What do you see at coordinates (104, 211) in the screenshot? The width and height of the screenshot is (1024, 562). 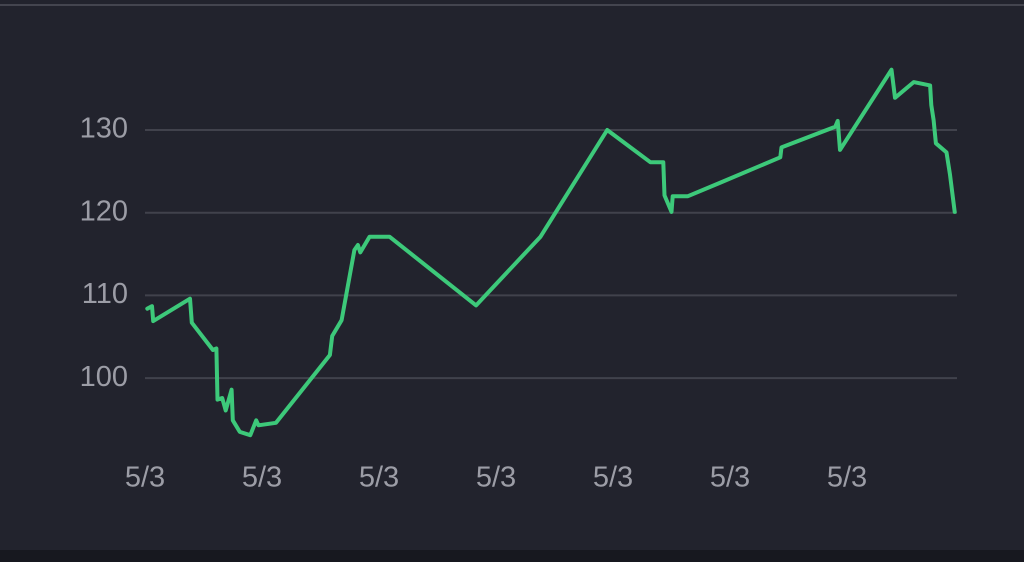 I see `y-tick-label: 120` at bounding box center [104, 211].